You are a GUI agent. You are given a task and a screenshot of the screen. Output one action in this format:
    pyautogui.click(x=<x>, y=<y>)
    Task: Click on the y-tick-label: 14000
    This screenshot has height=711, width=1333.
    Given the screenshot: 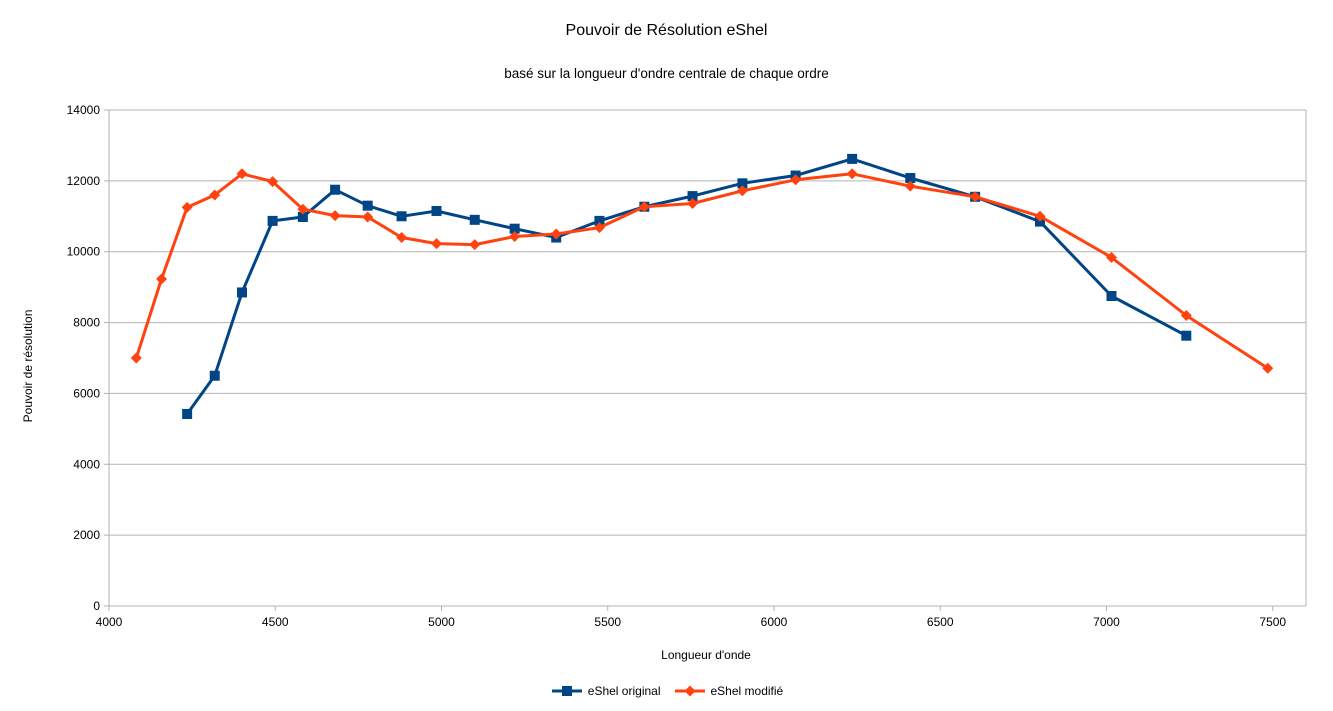 What is the action you would take?
    pyautogui.click(x=84, y=110)
    